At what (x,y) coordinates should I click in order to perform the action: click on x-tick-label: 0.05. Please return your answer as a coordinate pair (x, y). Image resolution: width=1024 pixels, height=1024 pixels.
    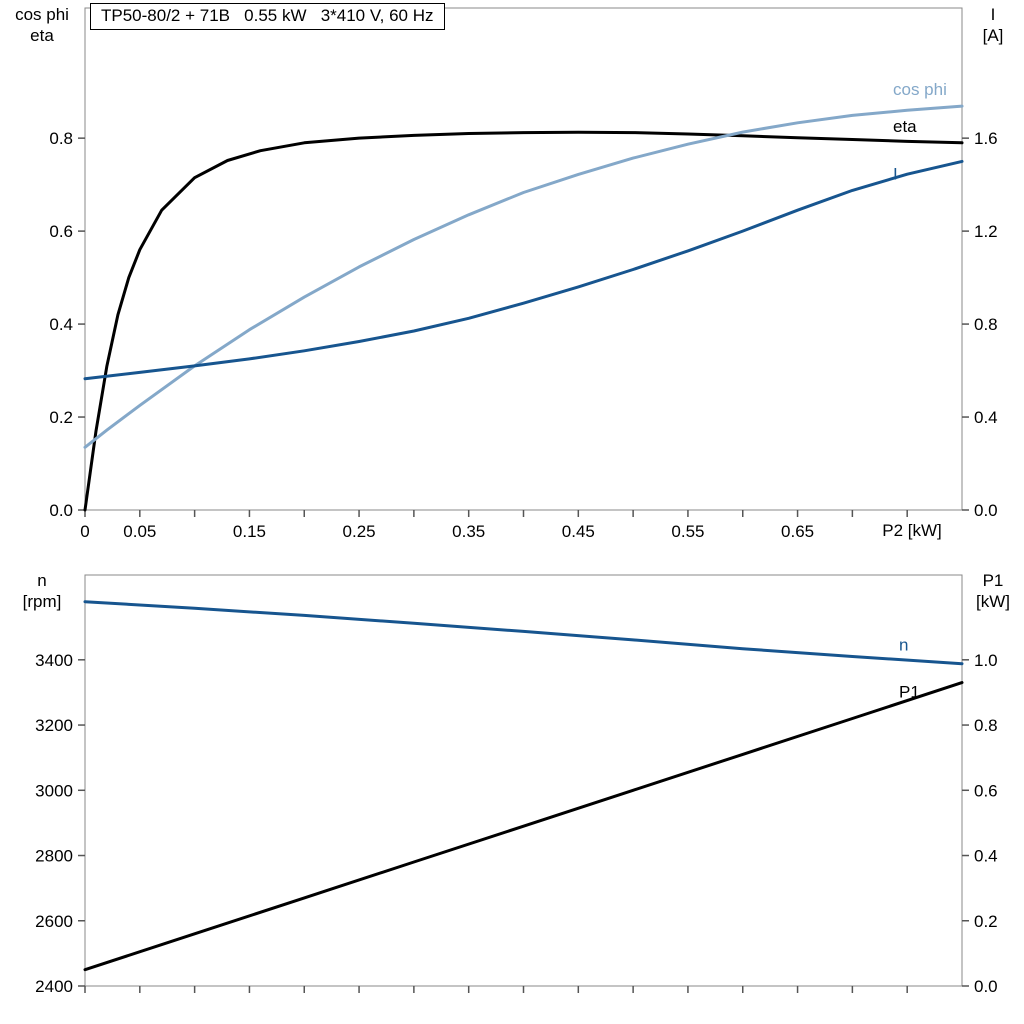
    Looking at the image, I should click on (139, 531).